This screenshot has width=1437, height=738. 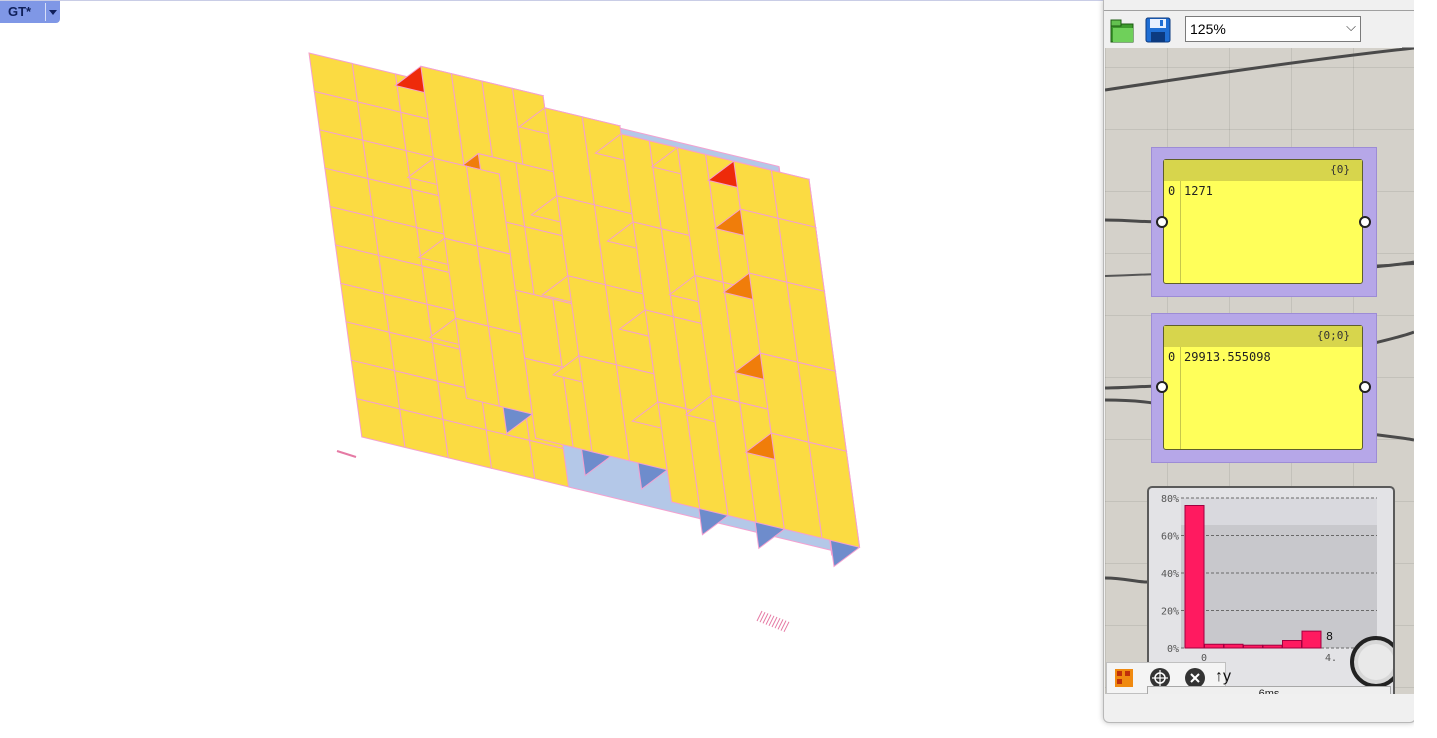 What do you see at coordinates (1279, 511) in the screenshot?
I see `plot-highlight` at bounding box center [1279, 511].